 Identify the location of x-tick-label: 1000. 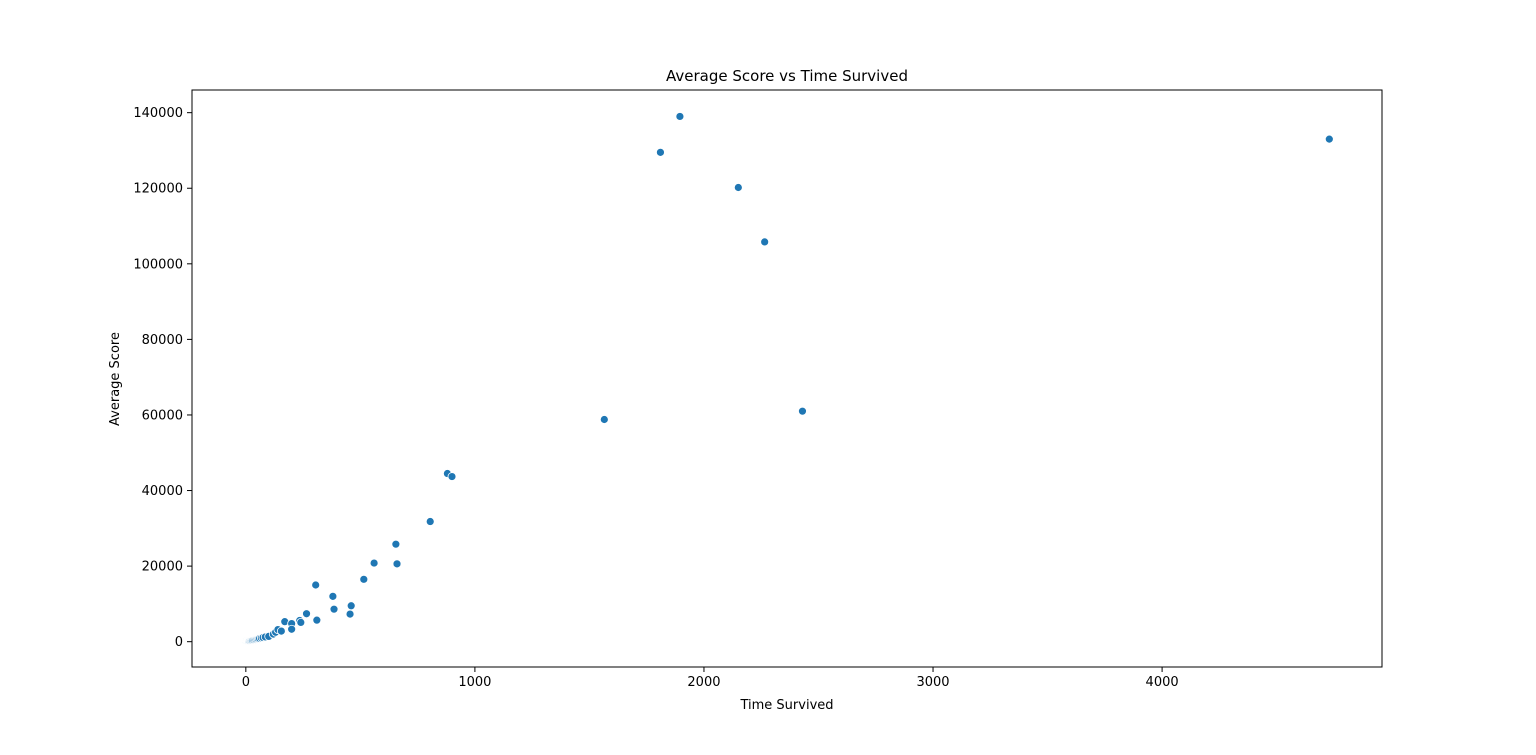
(474, 682).